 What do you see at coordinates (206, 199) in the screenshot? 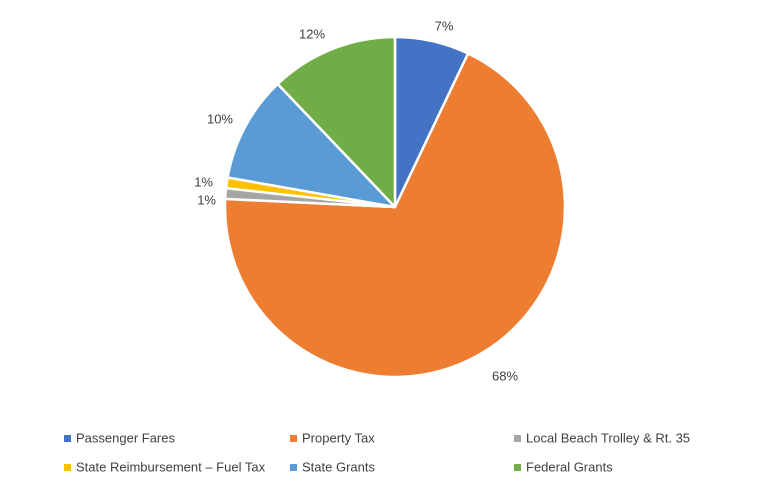
I see `data-label-3: 1%` at bounding box center [206, 199].